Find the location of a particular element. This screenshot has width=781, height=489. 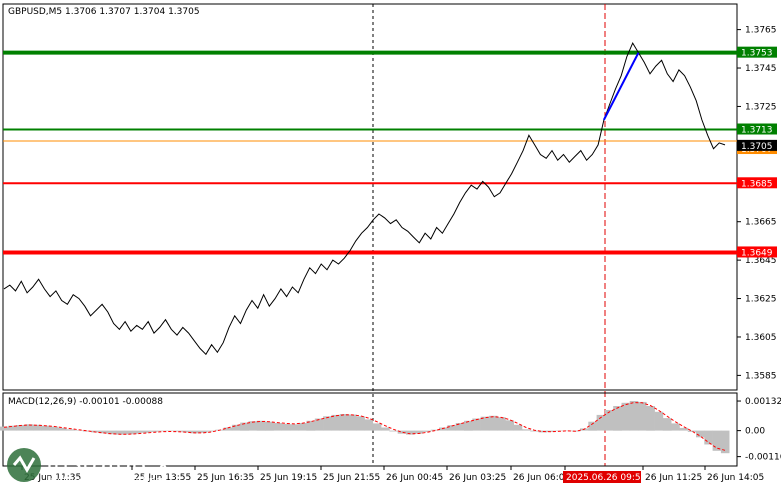

level-price-label: 1.3649 is located at coordinates (757, 253).